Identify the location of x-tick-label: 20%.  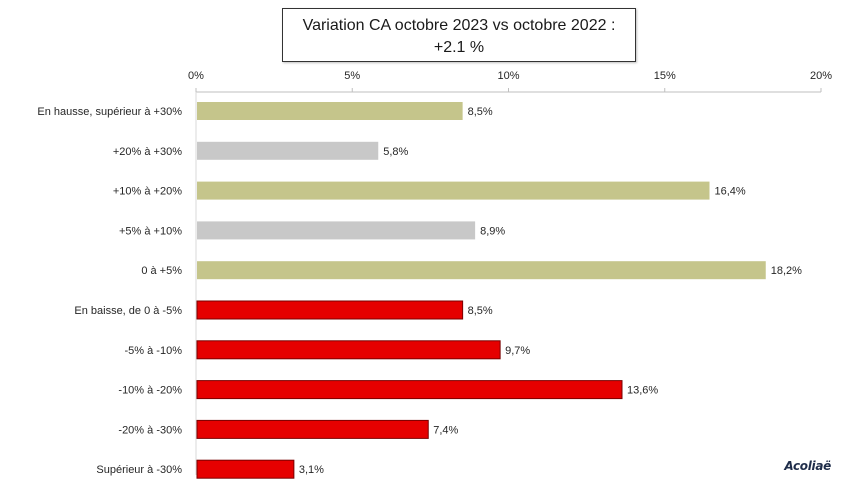
(821, 76).